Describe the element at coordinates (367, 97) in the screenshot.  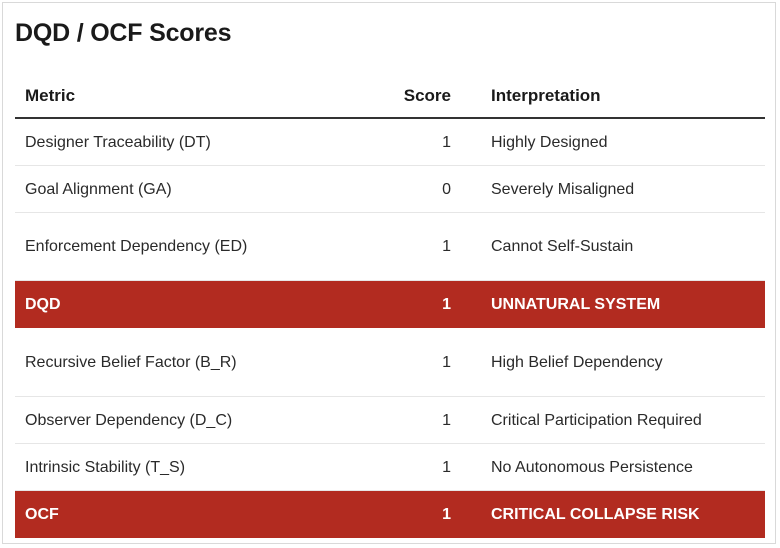
I see `column-header-score: Score` at that location.